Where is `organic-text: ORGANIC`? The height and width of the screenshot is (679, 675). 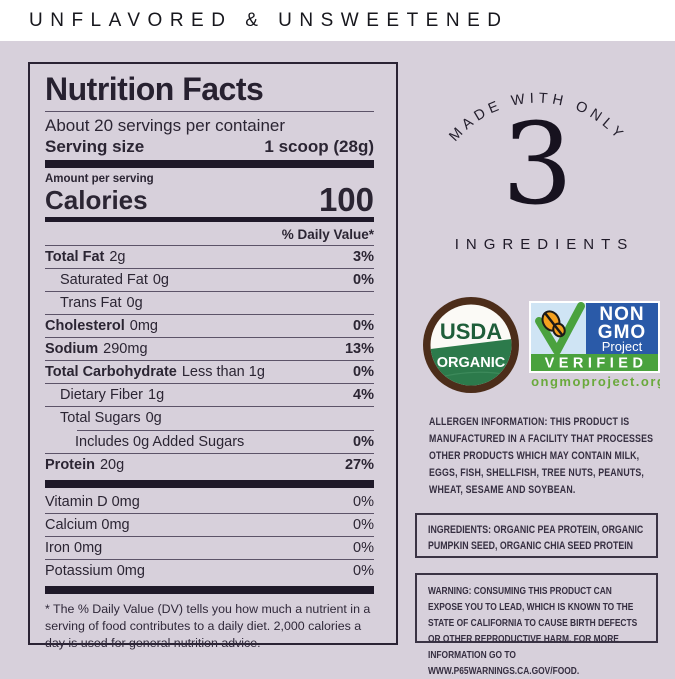
organic-text: ORGANIC is located at coordinates (471, 363).